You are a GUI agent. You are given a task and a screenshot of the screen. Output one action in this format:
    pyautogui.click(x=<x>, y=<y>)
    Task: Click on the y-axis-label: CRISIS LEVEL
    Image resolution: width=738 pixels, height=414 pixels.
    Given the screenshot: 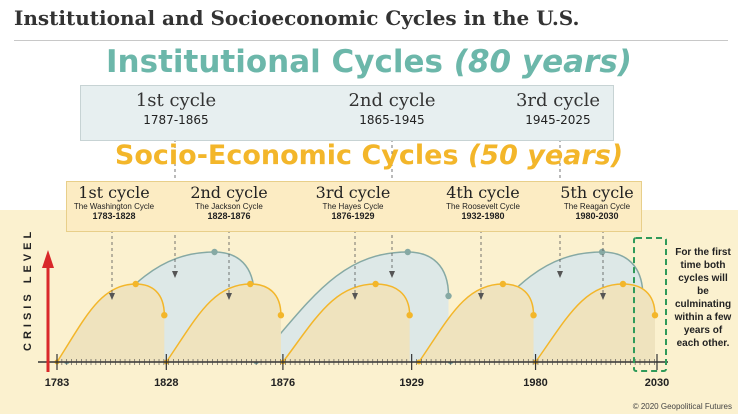 What is the action you would take?
    pyautogui.click(x=28, y=289)
    